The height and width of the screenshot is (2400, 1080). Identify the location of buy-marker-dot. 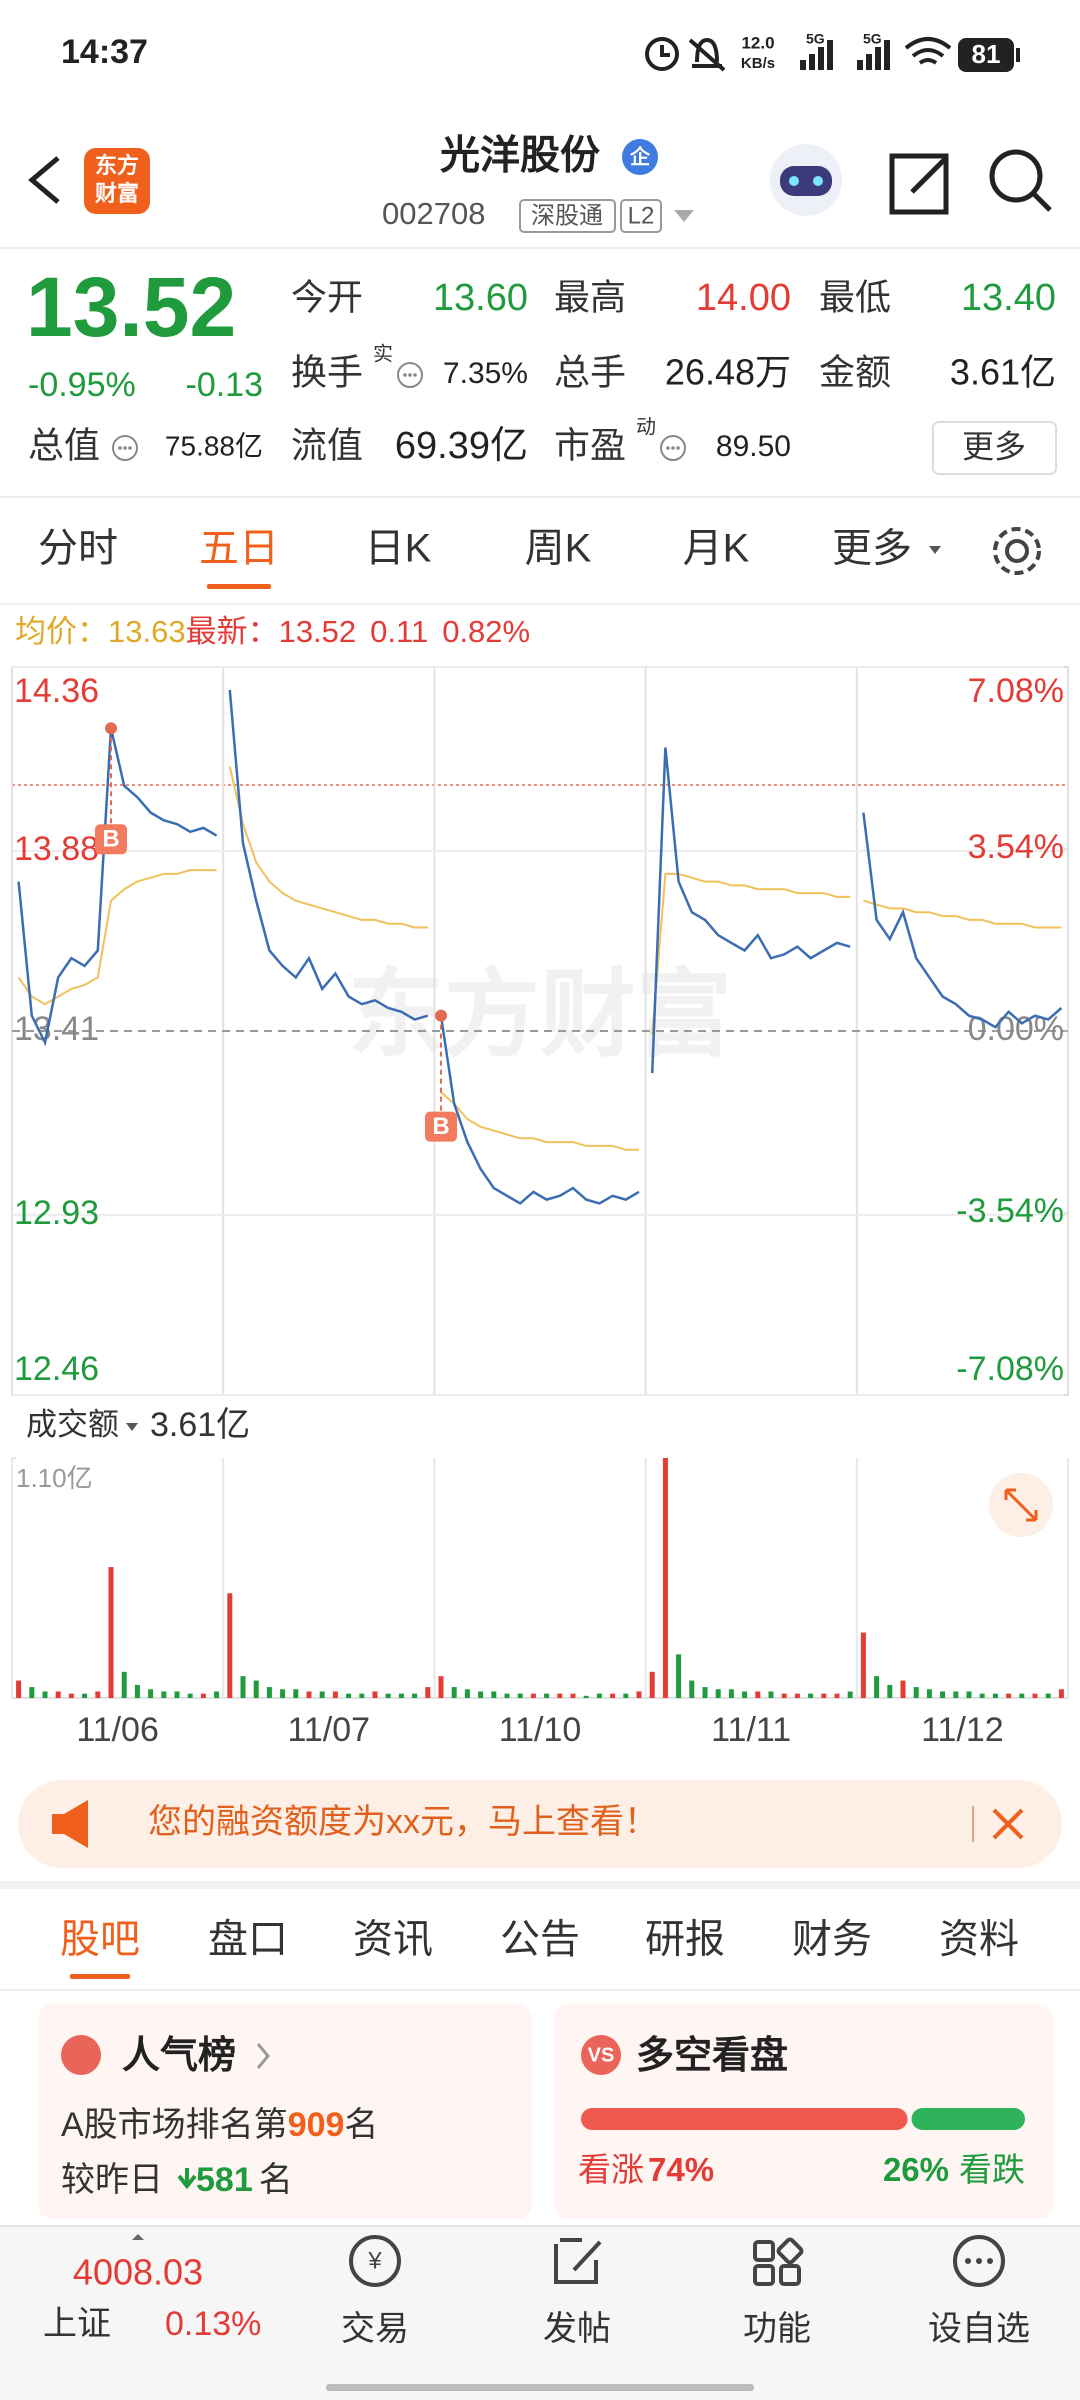
(441, 1015).